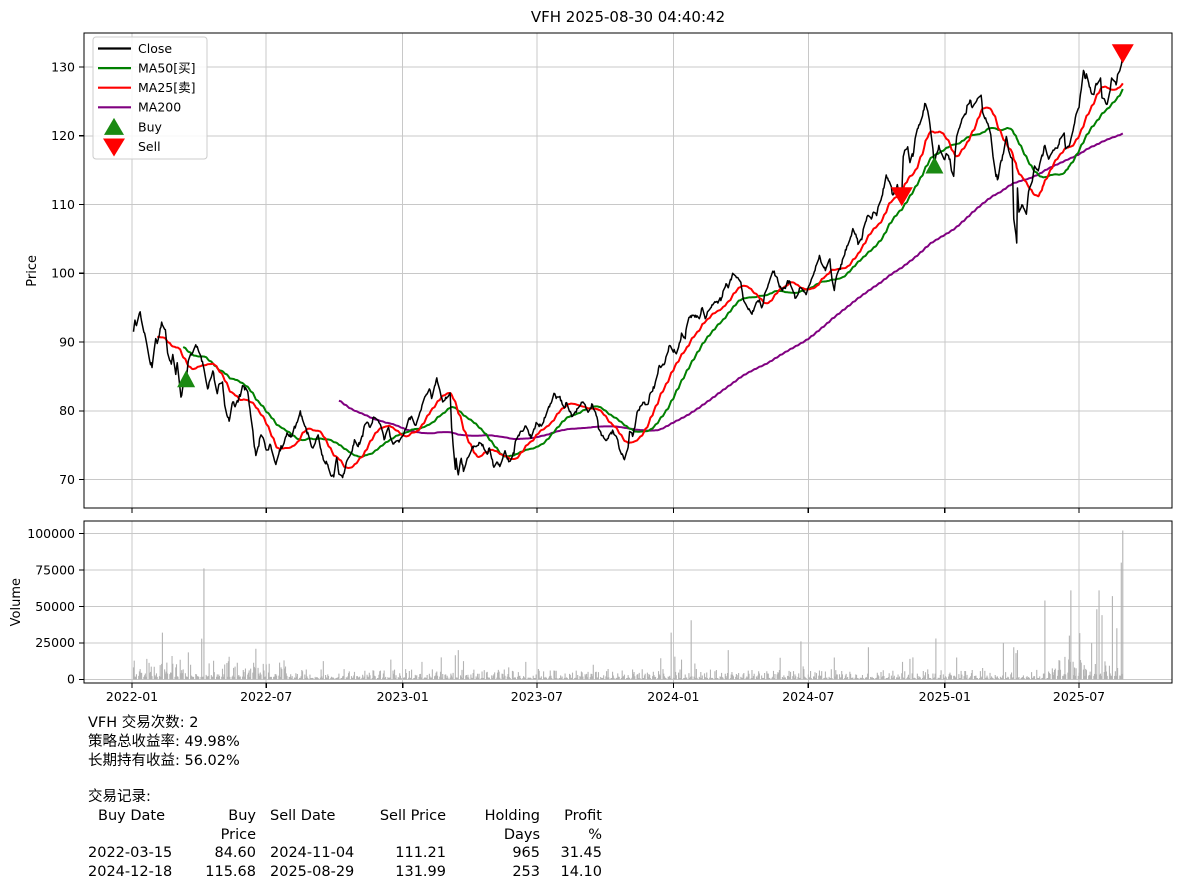  I want to click on sell-marker, so click(1123, 53).